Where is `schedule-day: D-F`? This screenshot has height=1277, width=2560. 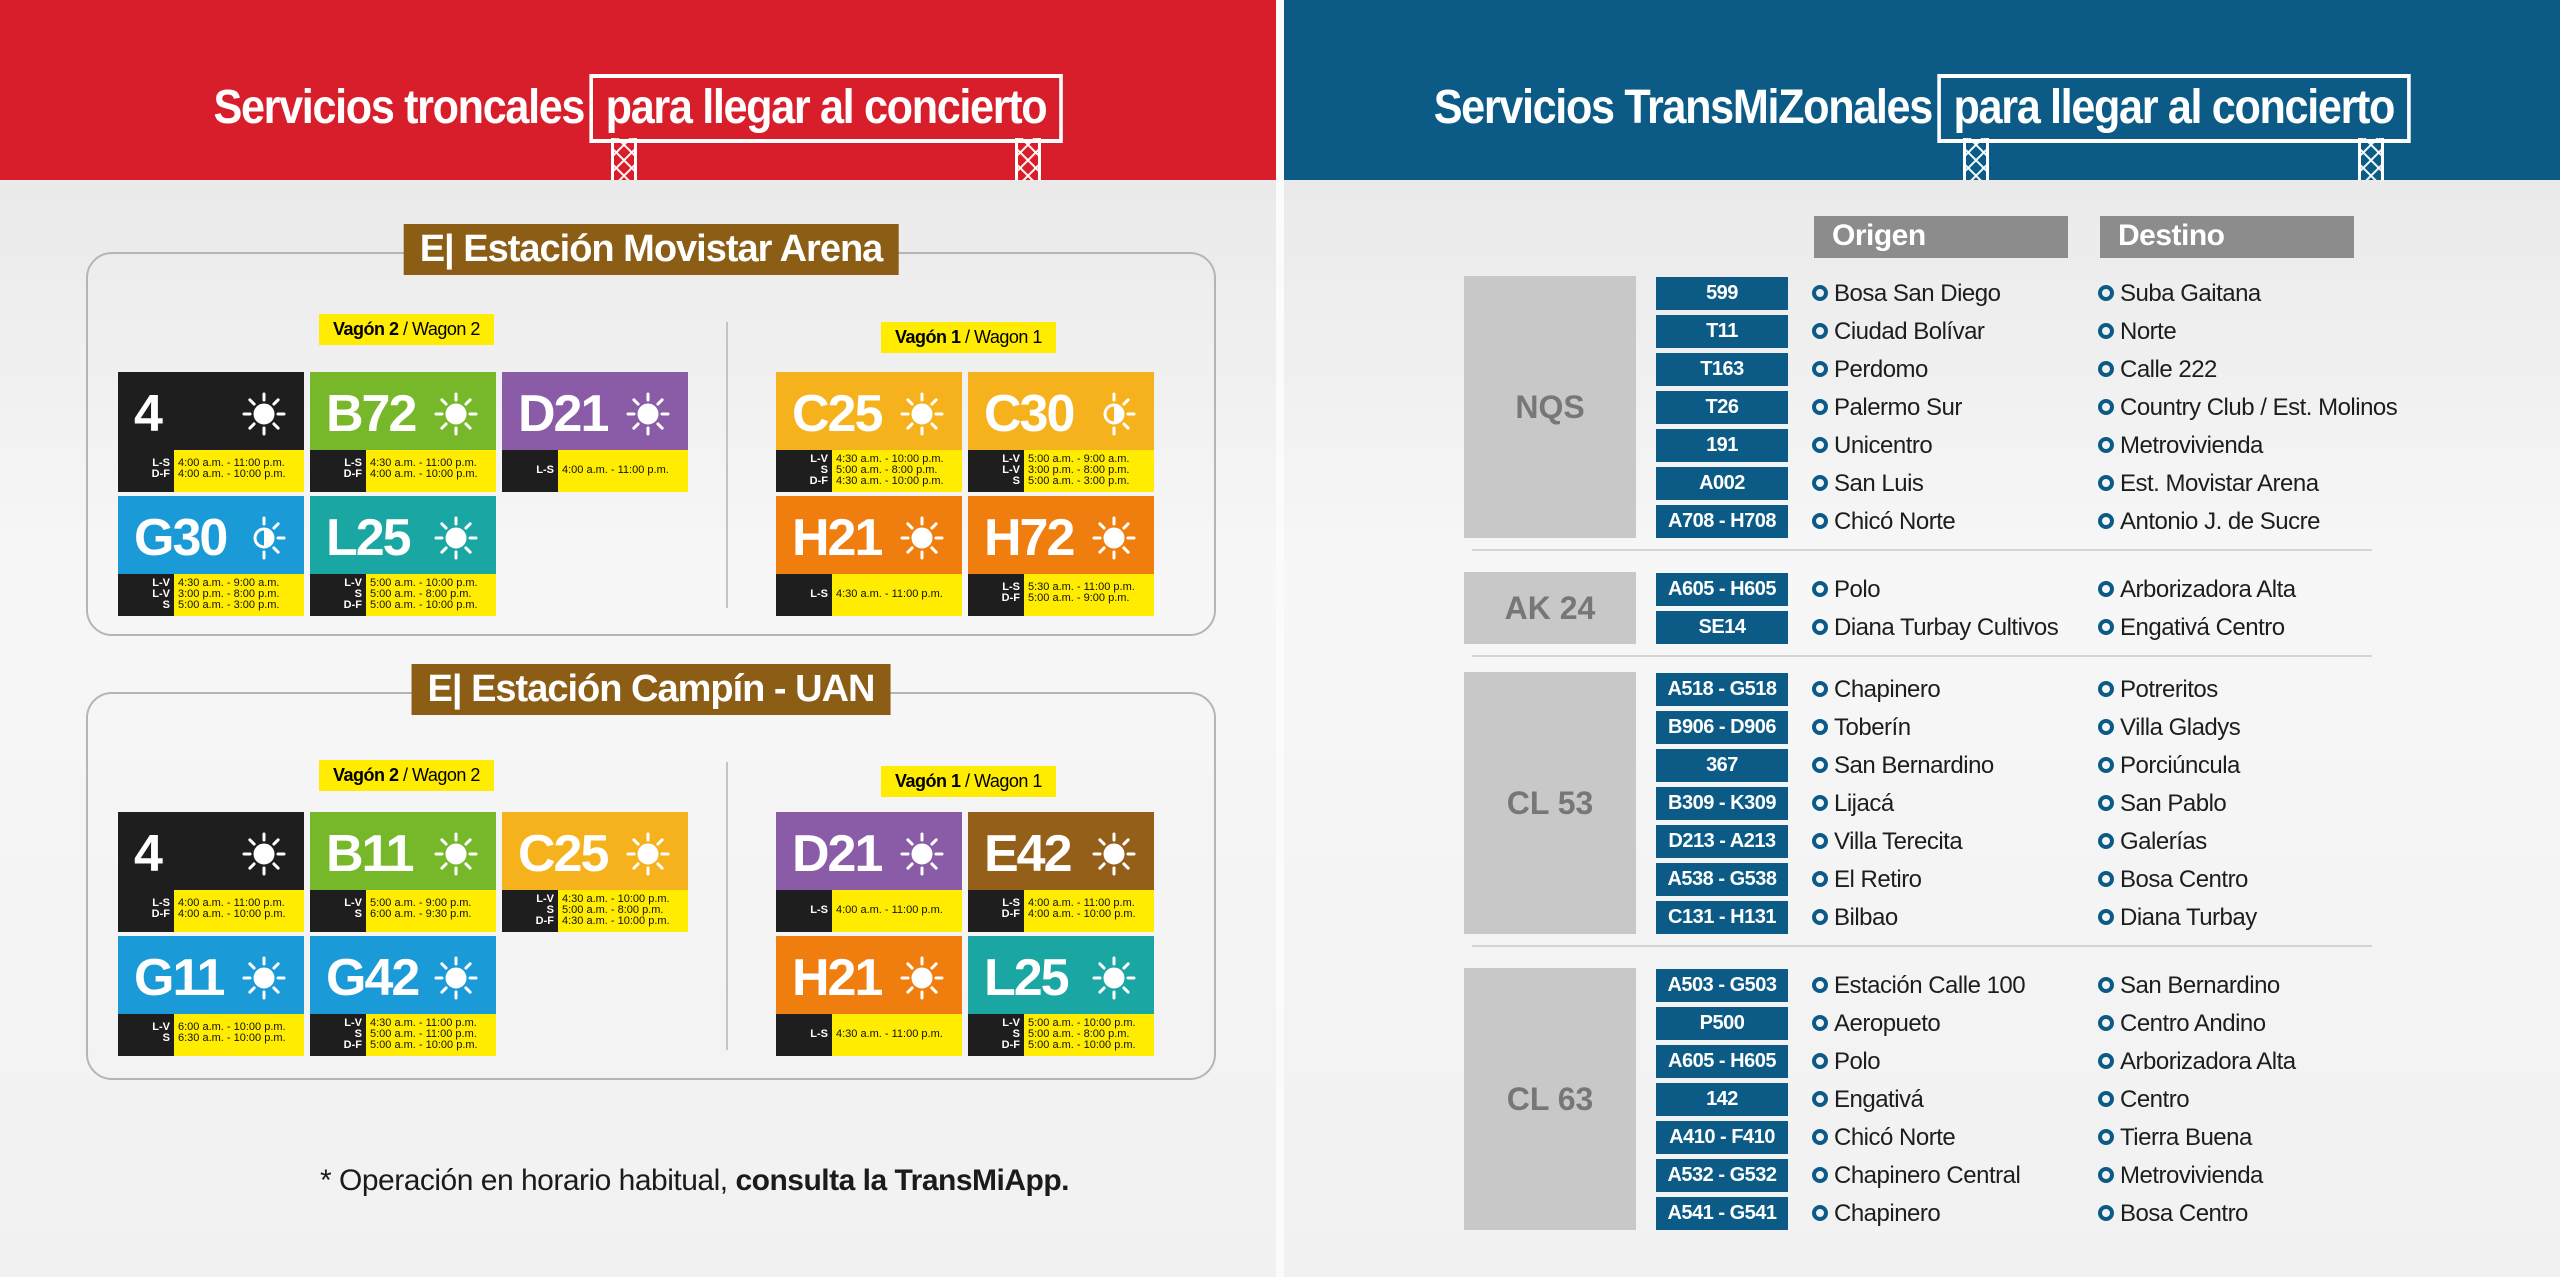
schedule-day: D-F is located at coordinates (352, 474).